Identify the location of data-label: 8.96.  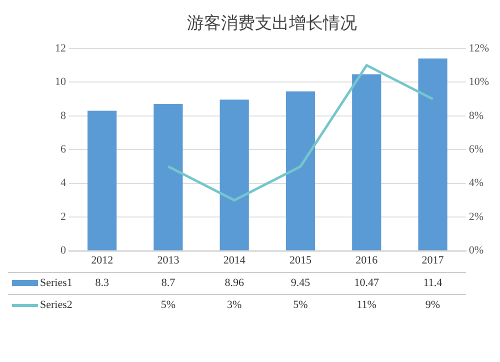
(234, 283).